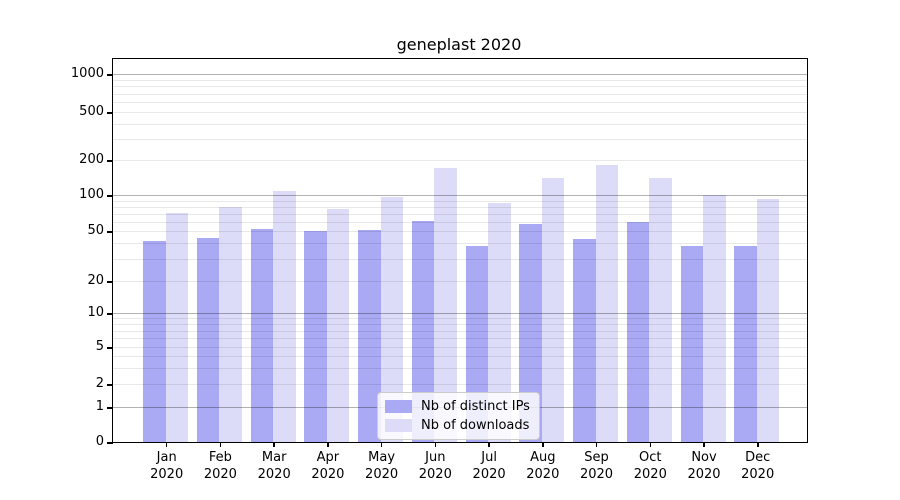 The height and width of the screenshot is (500, 900). What do you see at coordinates (95, 230) in the screenshot?
I see `y-tick-label: 50` at bounding box center [95, 230].